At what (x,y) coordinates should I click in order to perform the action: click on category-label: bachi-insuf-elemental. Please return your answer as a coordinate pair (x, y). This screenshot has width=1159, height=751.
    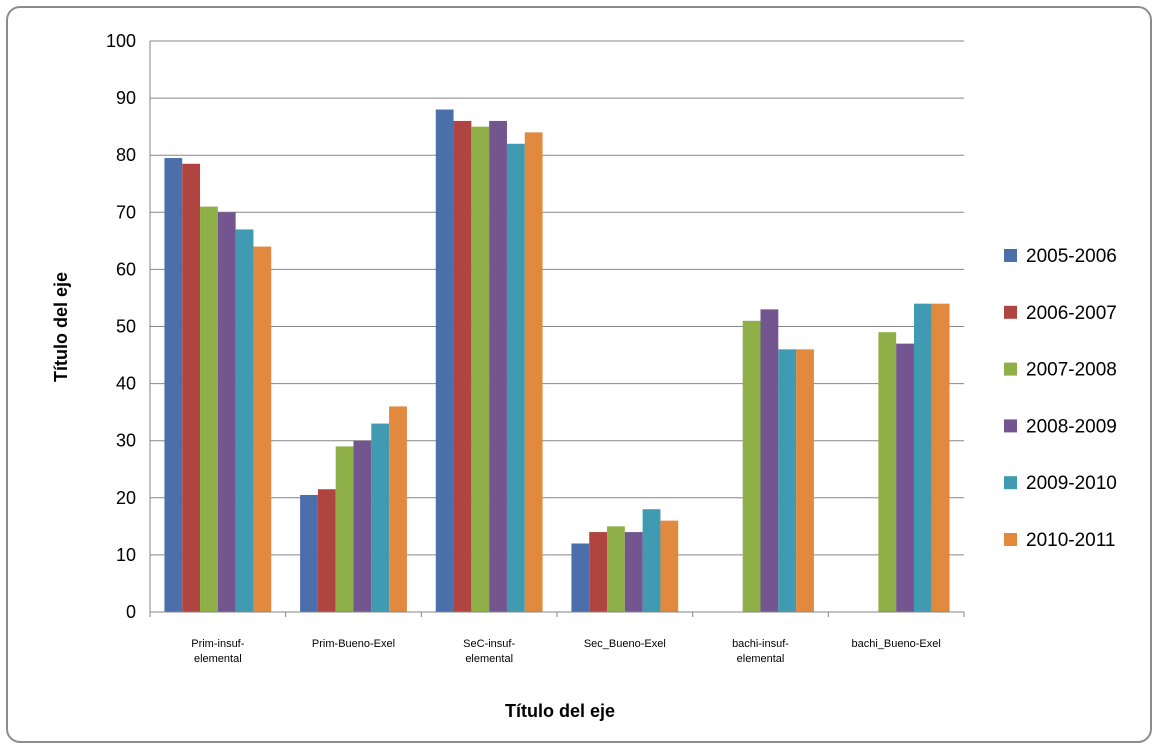
    Looking at the image, I should click on (760, 651).